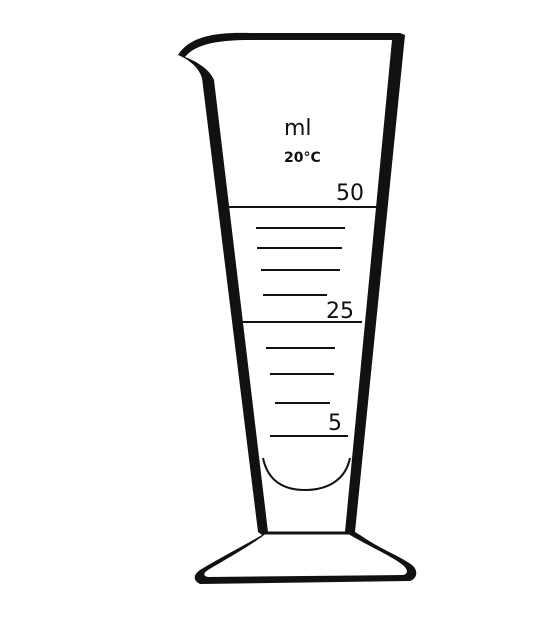 Image resolution: width=541 pixels, height=618 pixels. What do you see at coordinates (306, 474) in the screenshot?
I see `bore-bottom-curve` at bounding box center [306, 474].